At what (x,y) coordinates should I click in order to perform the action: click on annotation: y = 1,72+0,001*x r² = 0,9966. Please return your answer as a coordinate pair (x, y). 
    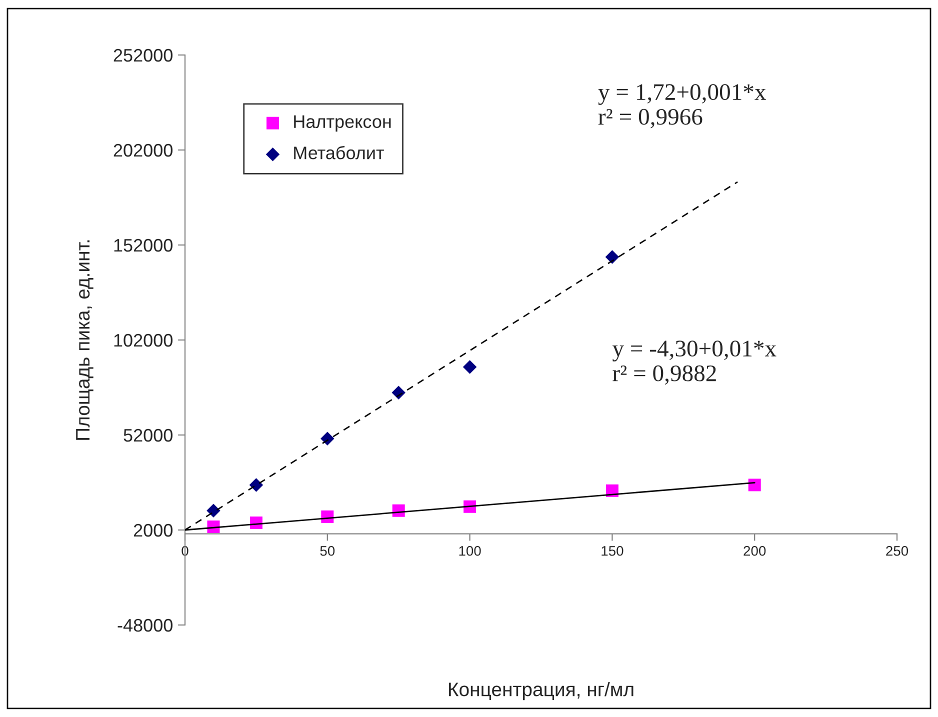
    Looking at the image, I should click on (682, 106).